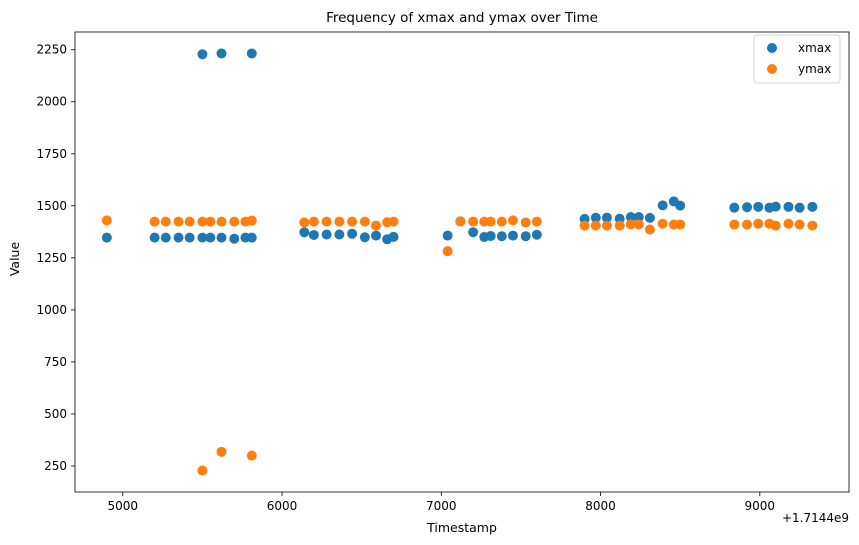  I want to click on y-tick-label: 2250, so click(51, 50).